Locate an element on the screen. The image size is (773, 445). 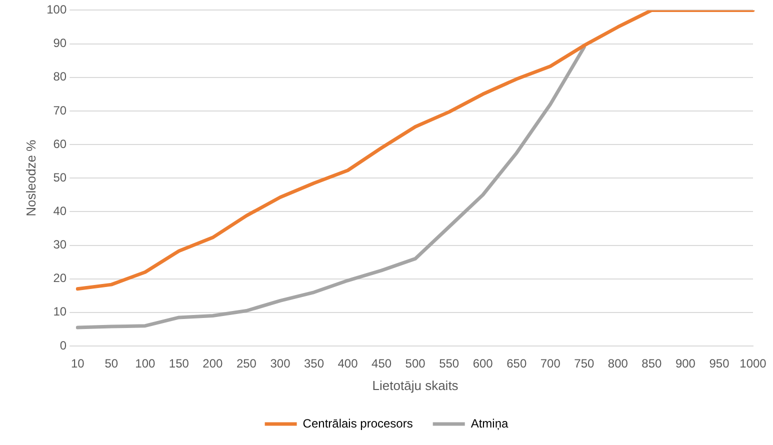
legend-label: Atmiņa is located at coordinates (489, 423).